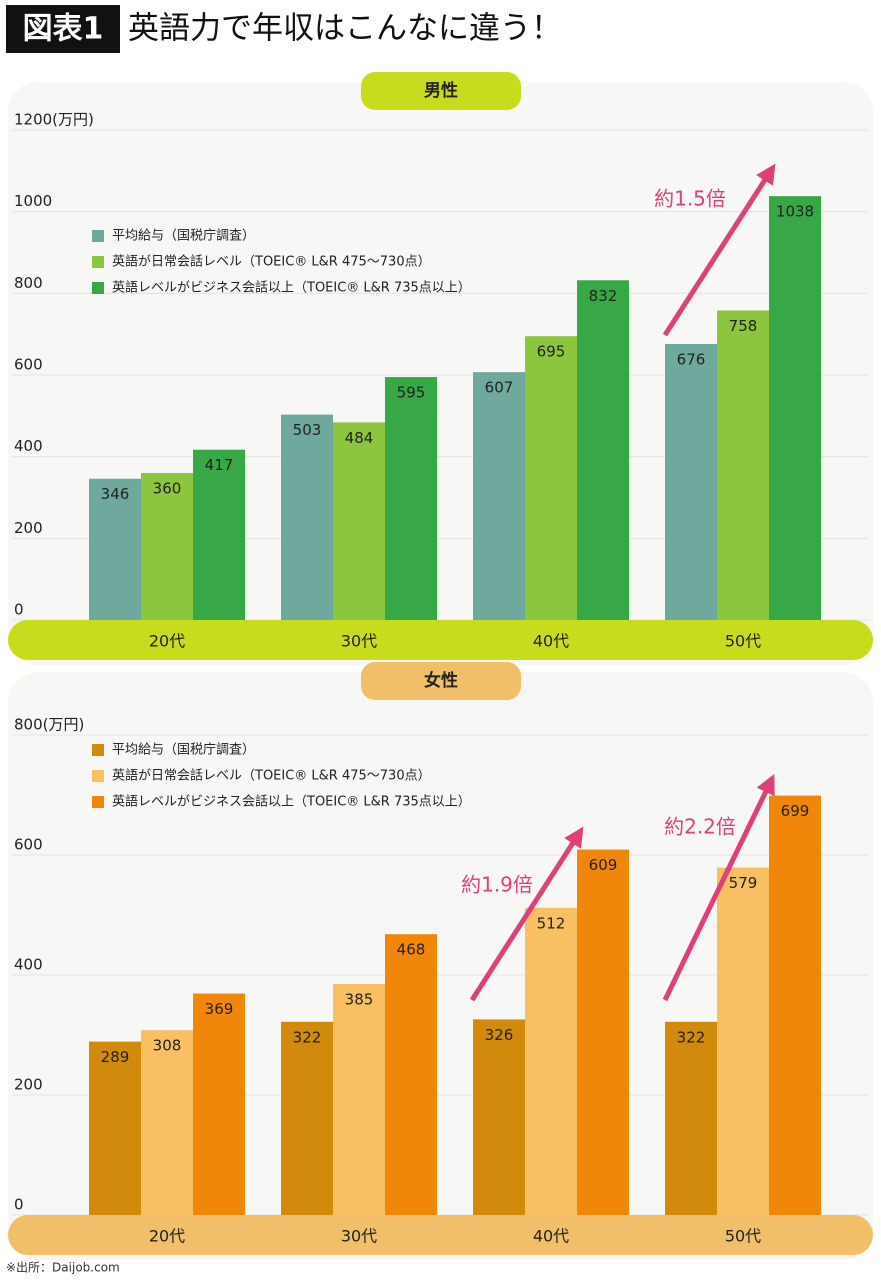 This screenshot has height=1284, width=881. I want to click on value-label: 360, so click(167, 489).